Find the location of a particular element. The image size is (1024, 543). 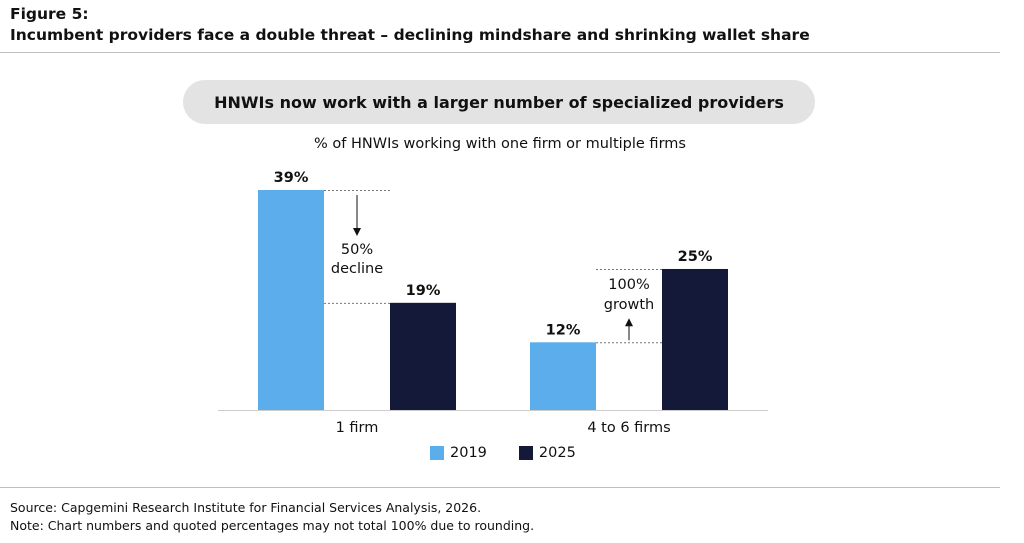

bar-2025-4-to-6-firms is located at coordinates (695, 339).